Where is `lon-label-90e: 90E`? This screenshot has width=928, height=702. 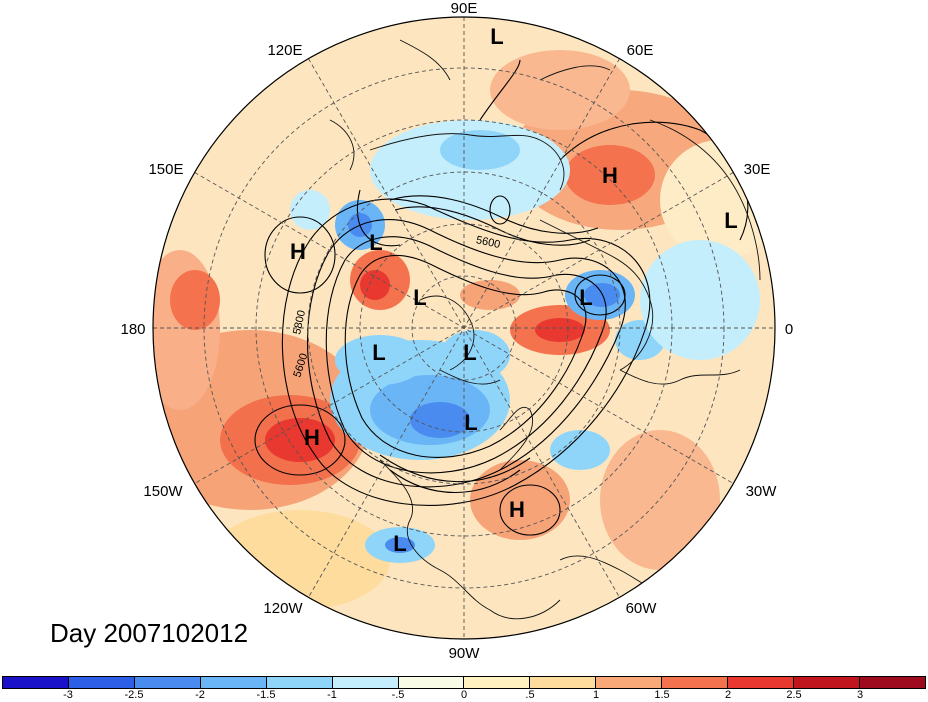
lon-label-90e: 90E is located at coordinates (464, 8).